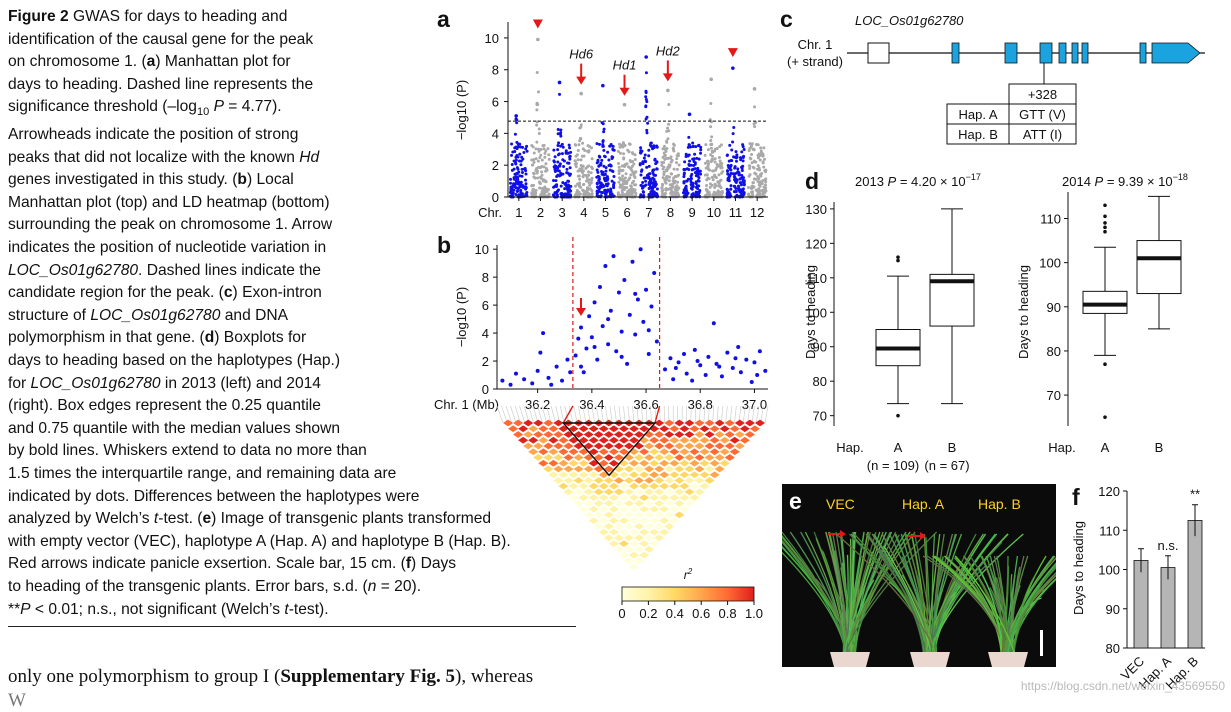 The height and width of the screenshot is (712, 1231). Describe the element at coordinates (1141, 604) in the screenshot. I see `bar` at that location.